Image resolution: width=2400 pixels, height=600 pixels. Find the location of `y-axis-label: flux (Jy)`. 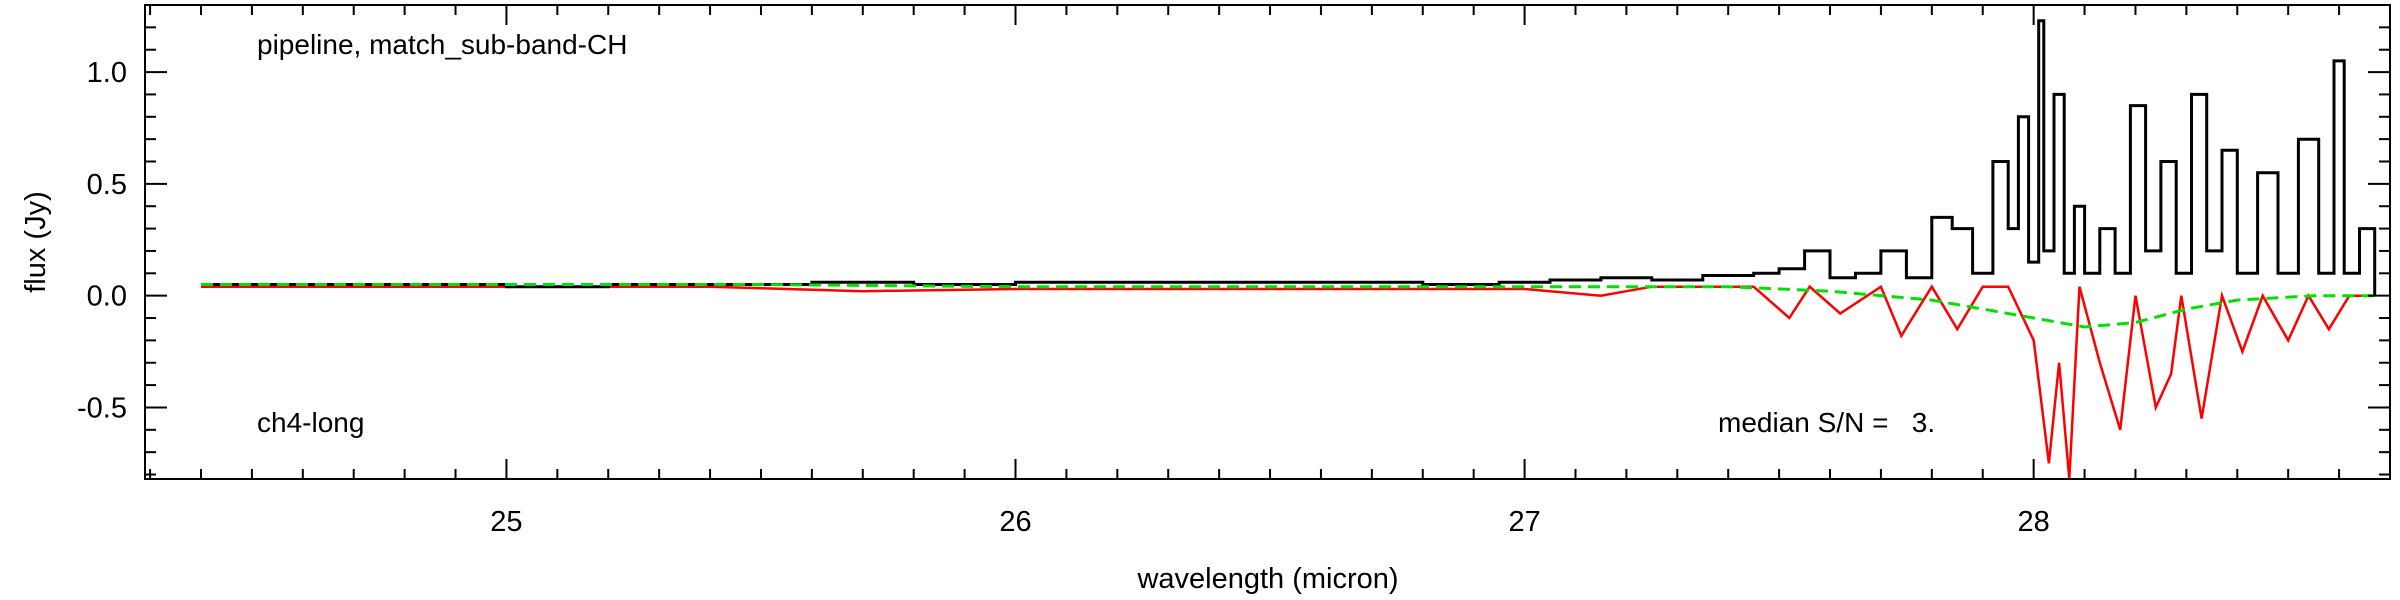

y-axis-label: flux (Jy) is located at coordinates (36, 242).